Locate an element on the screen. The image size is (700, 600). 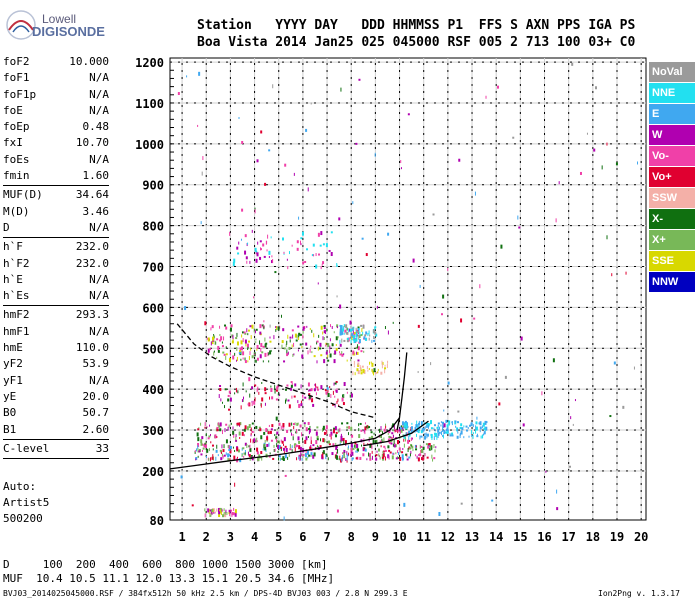
x-tick-label: 13 is located at coordinates (472, 537).